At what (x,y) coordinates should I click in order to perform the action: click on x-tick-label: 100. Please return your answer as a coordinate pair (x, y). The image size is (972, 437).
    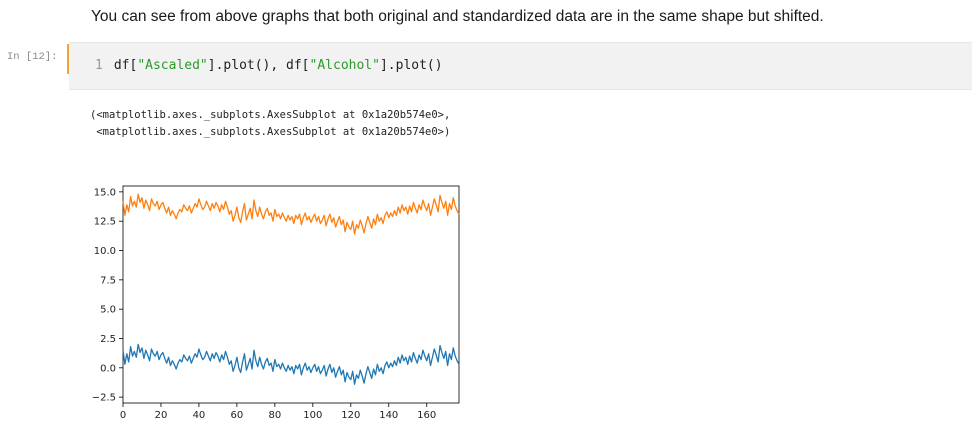
    Looking at the image, I should click on (312, 415).